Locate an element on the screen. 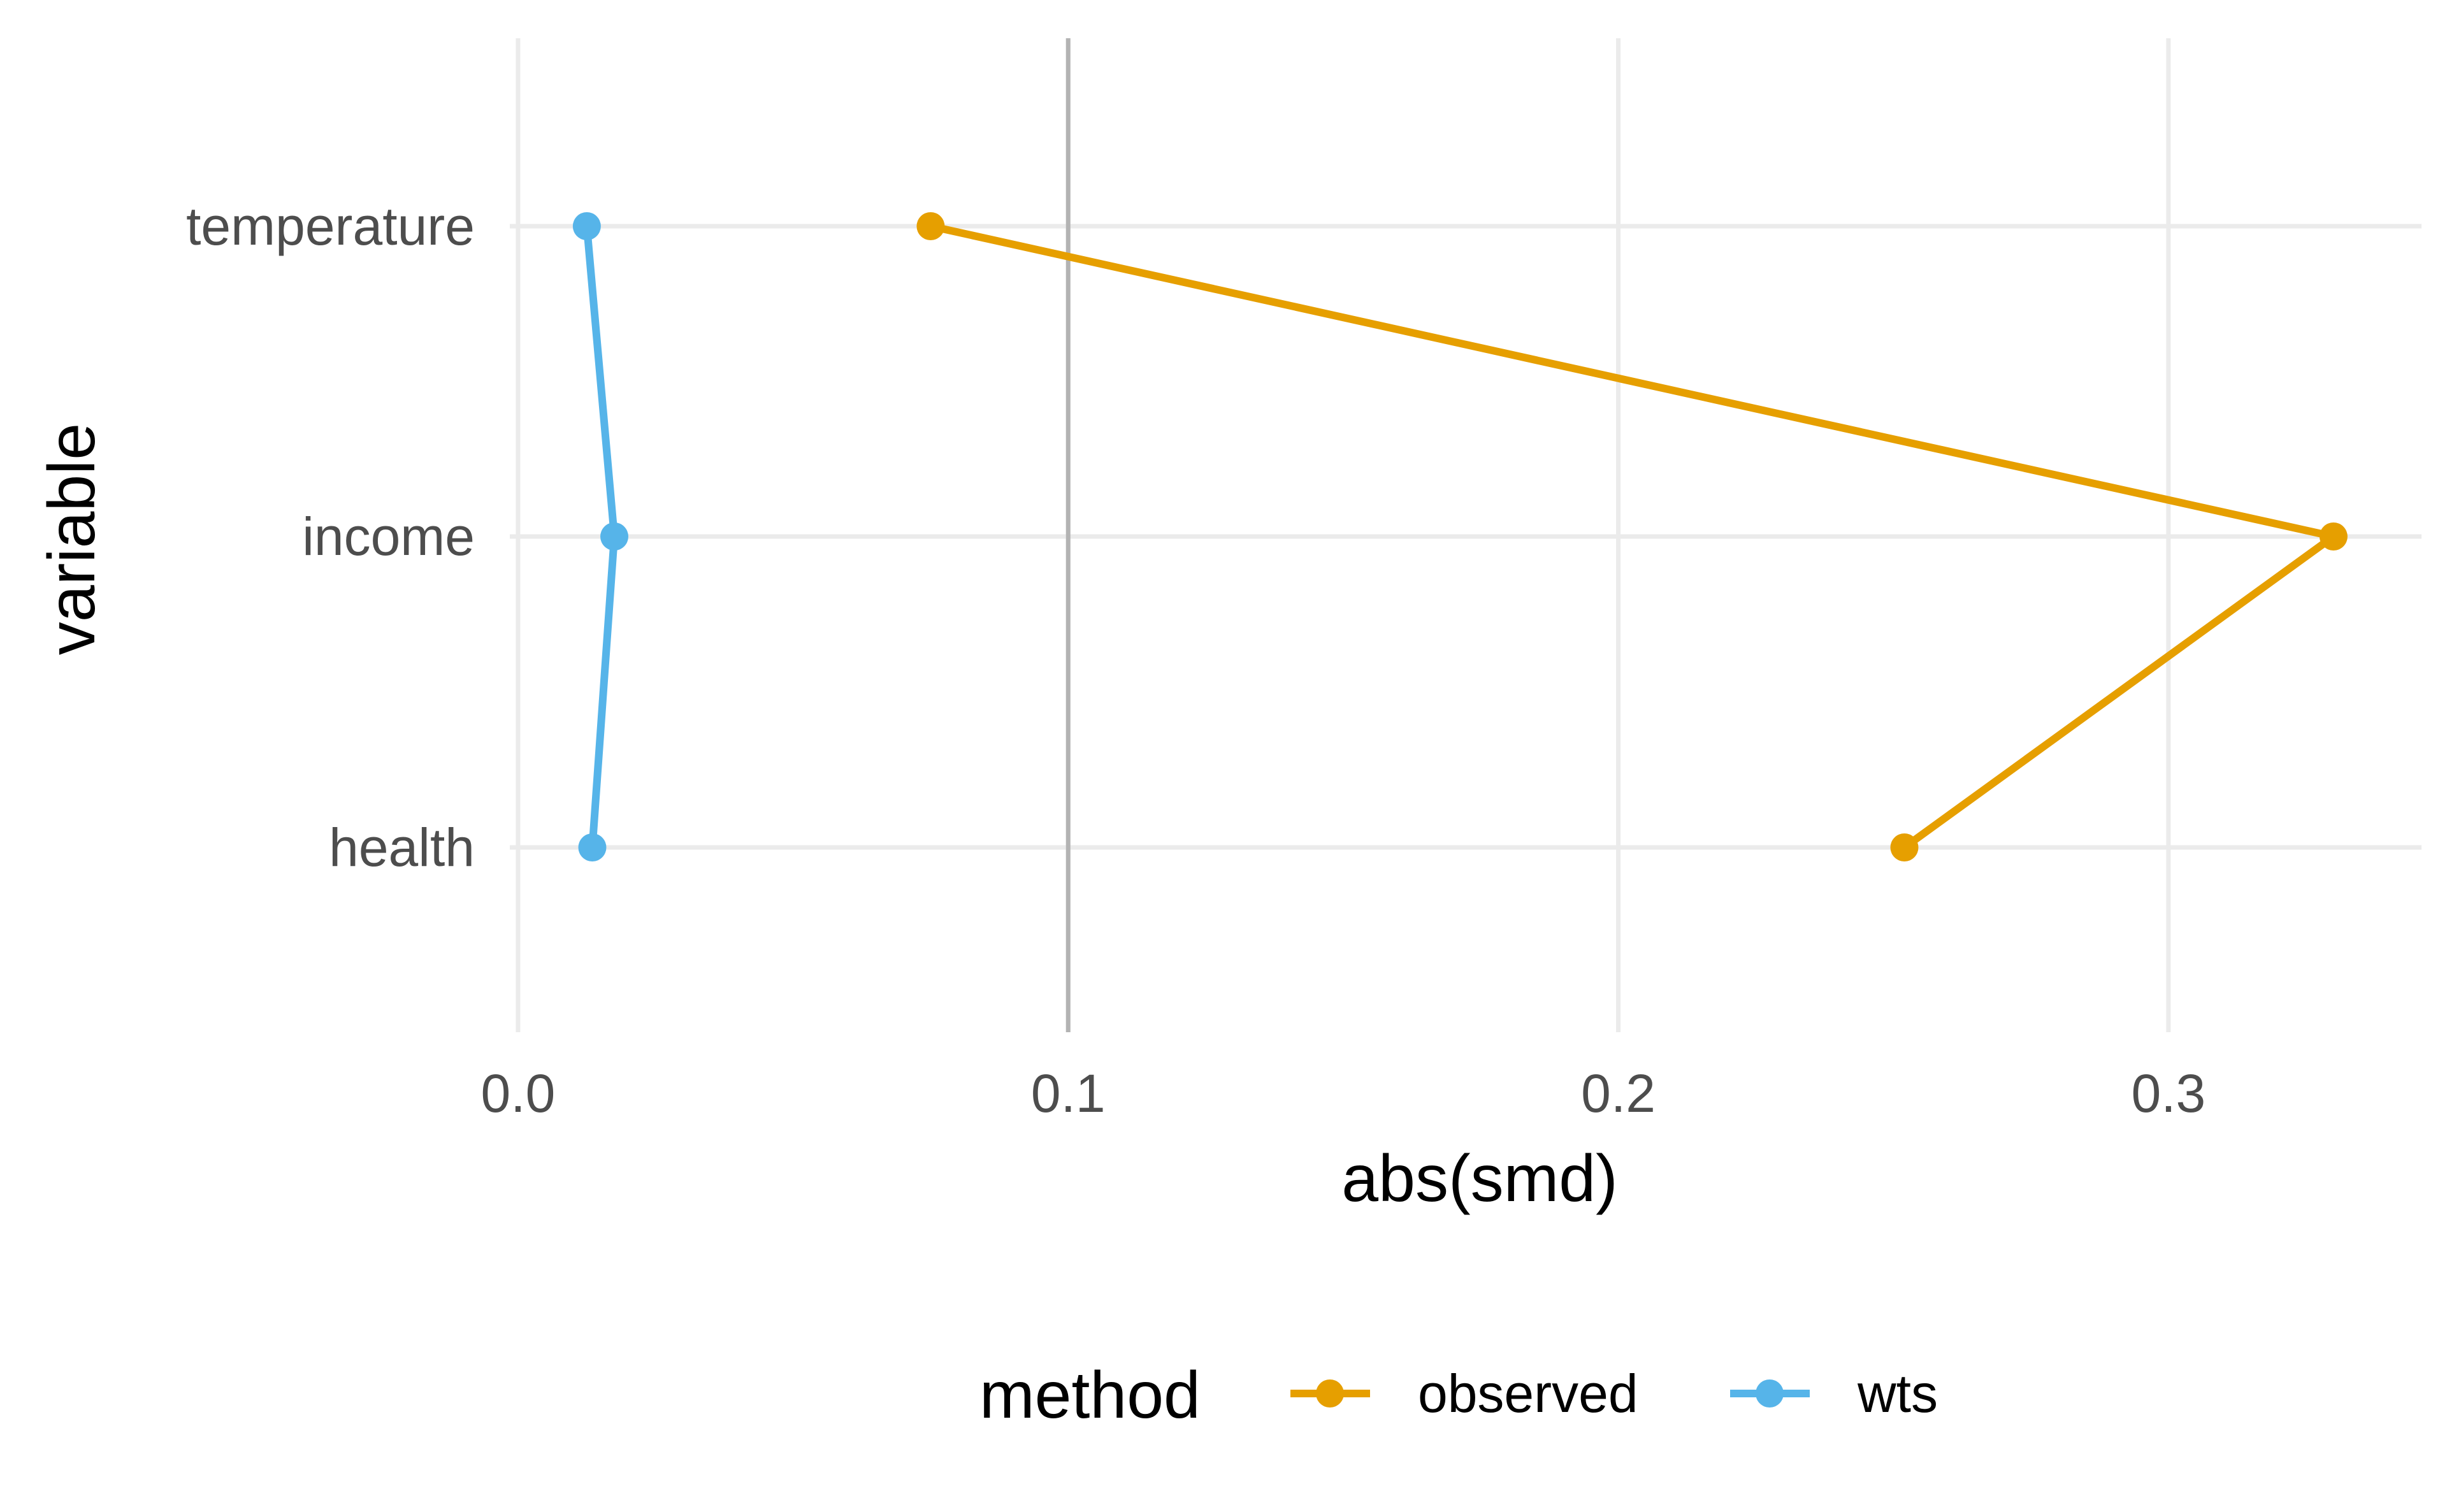  legend-label-observed: observed is located at coordinates (1528, 1393).